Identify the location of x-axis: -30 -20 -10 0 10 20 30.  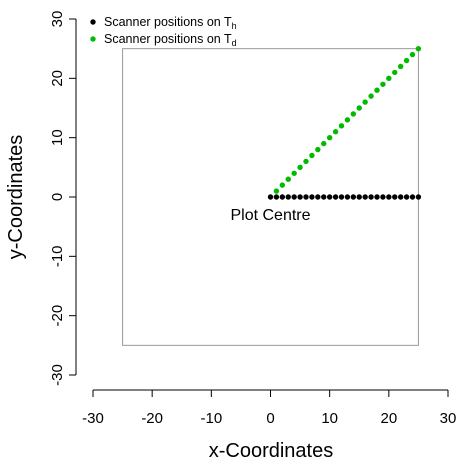
(269, 408).